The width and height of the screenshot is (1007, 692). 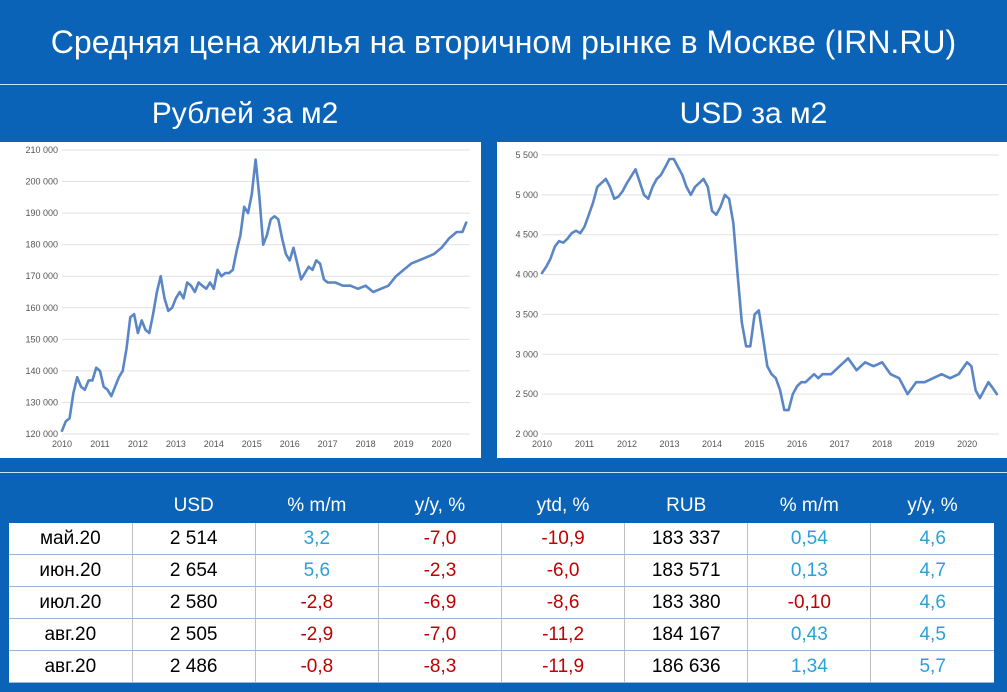 What do you see at coordinates (290, 444) in the screenshot?
I see `rub-chart-x-tick: 2016` at bounding box center [290, 444].